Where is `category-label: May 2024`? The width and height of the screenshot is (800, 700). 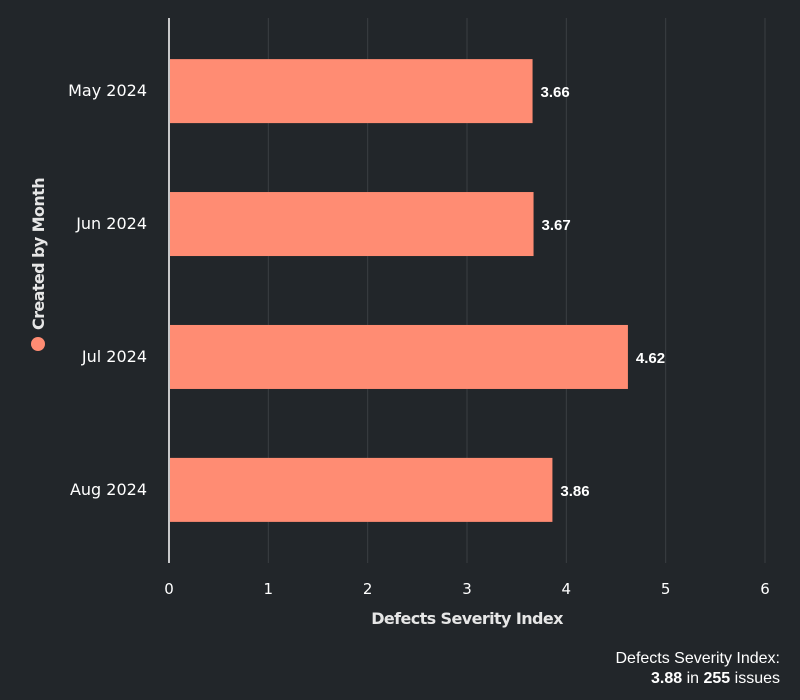 category-label: May 2024 is located at coordinates (107, 90).